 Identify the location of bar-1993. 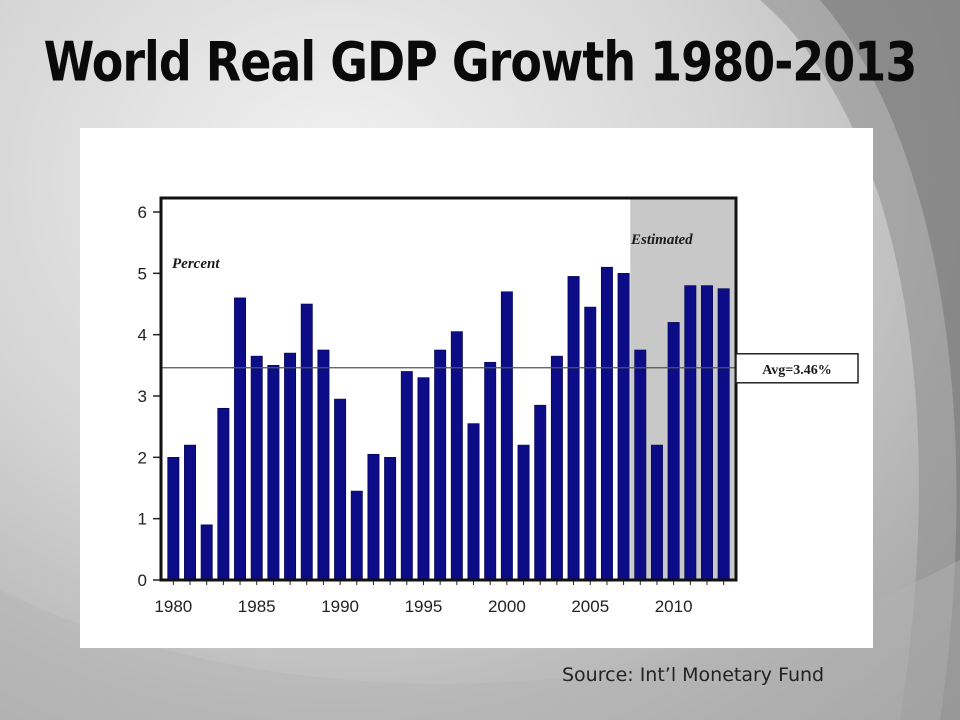
(390, 519).